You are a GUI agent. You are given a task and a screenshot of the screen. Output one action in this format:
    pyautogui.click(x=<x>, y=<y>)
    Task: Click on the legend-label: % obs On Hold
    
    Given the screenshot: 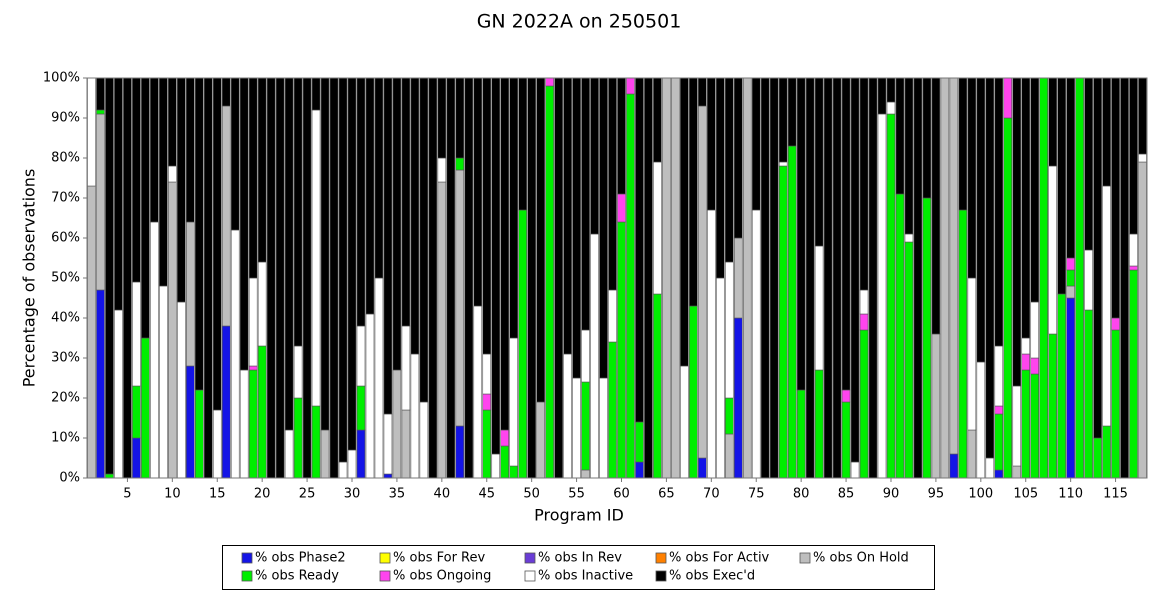 What is the action you would take?
    pyautogui.click(x=861, y=558)
    